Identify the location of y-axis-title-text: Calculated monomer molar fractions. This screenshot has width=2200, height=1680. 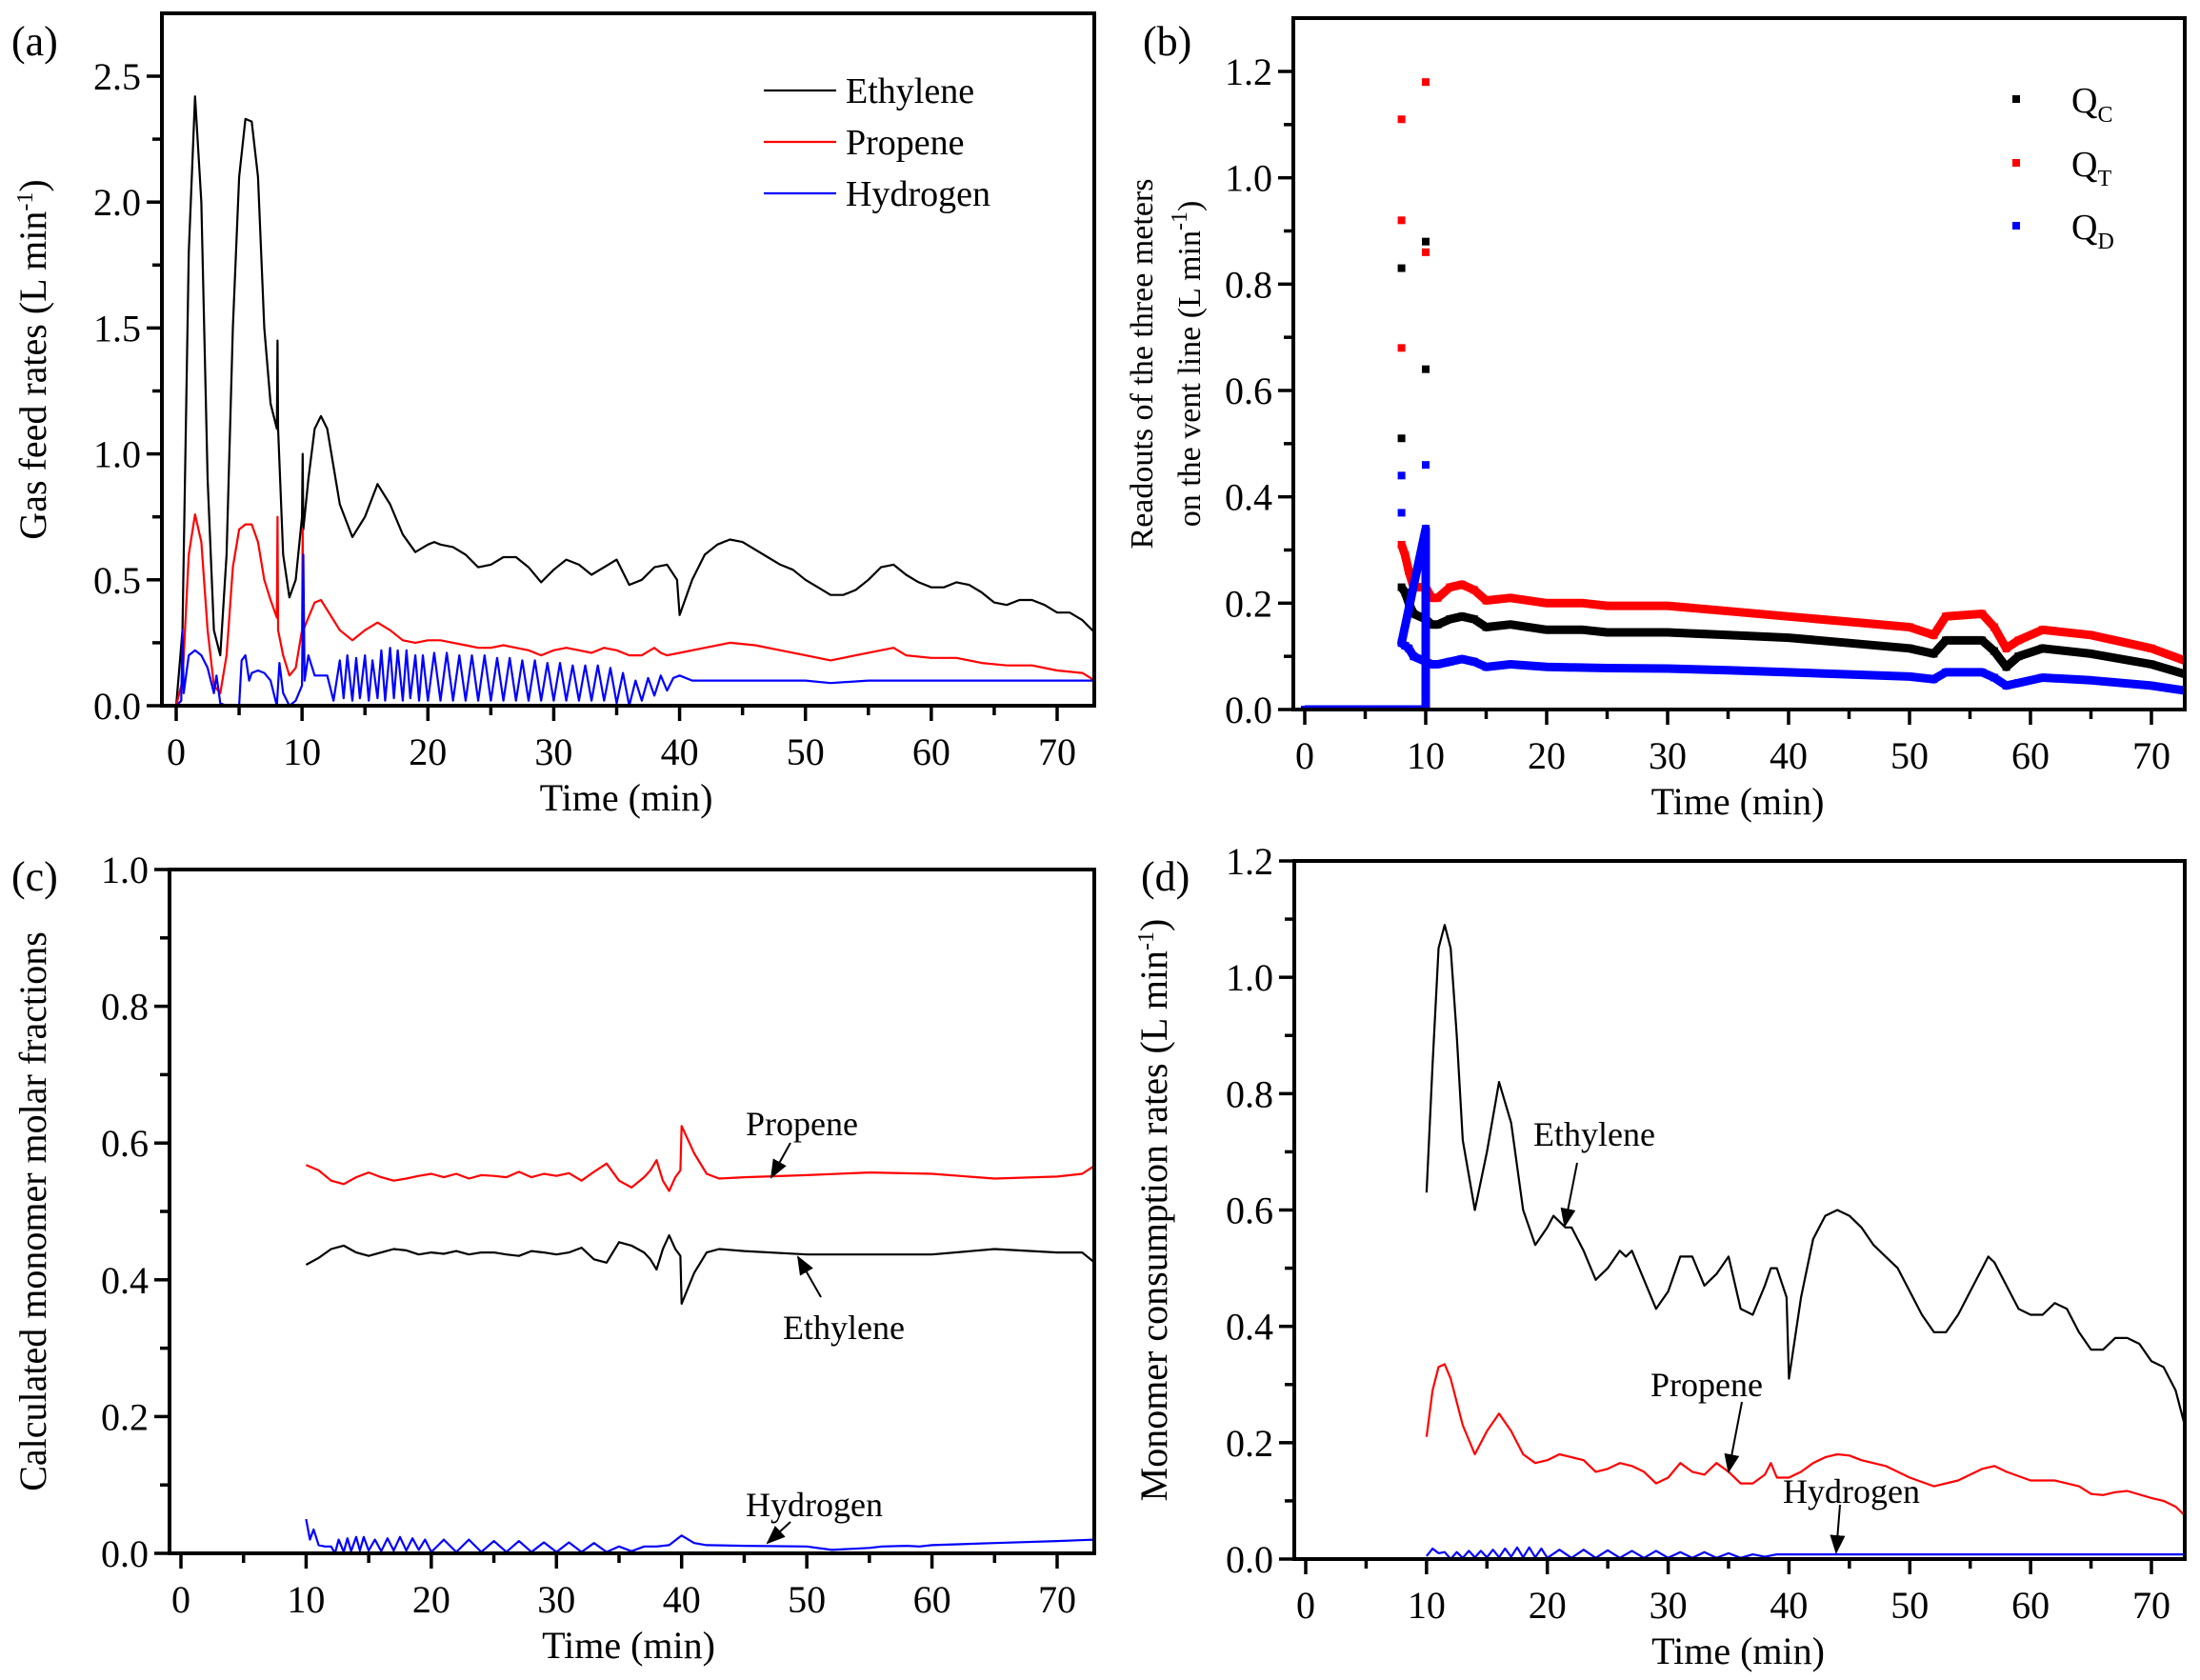
(32, 1211).